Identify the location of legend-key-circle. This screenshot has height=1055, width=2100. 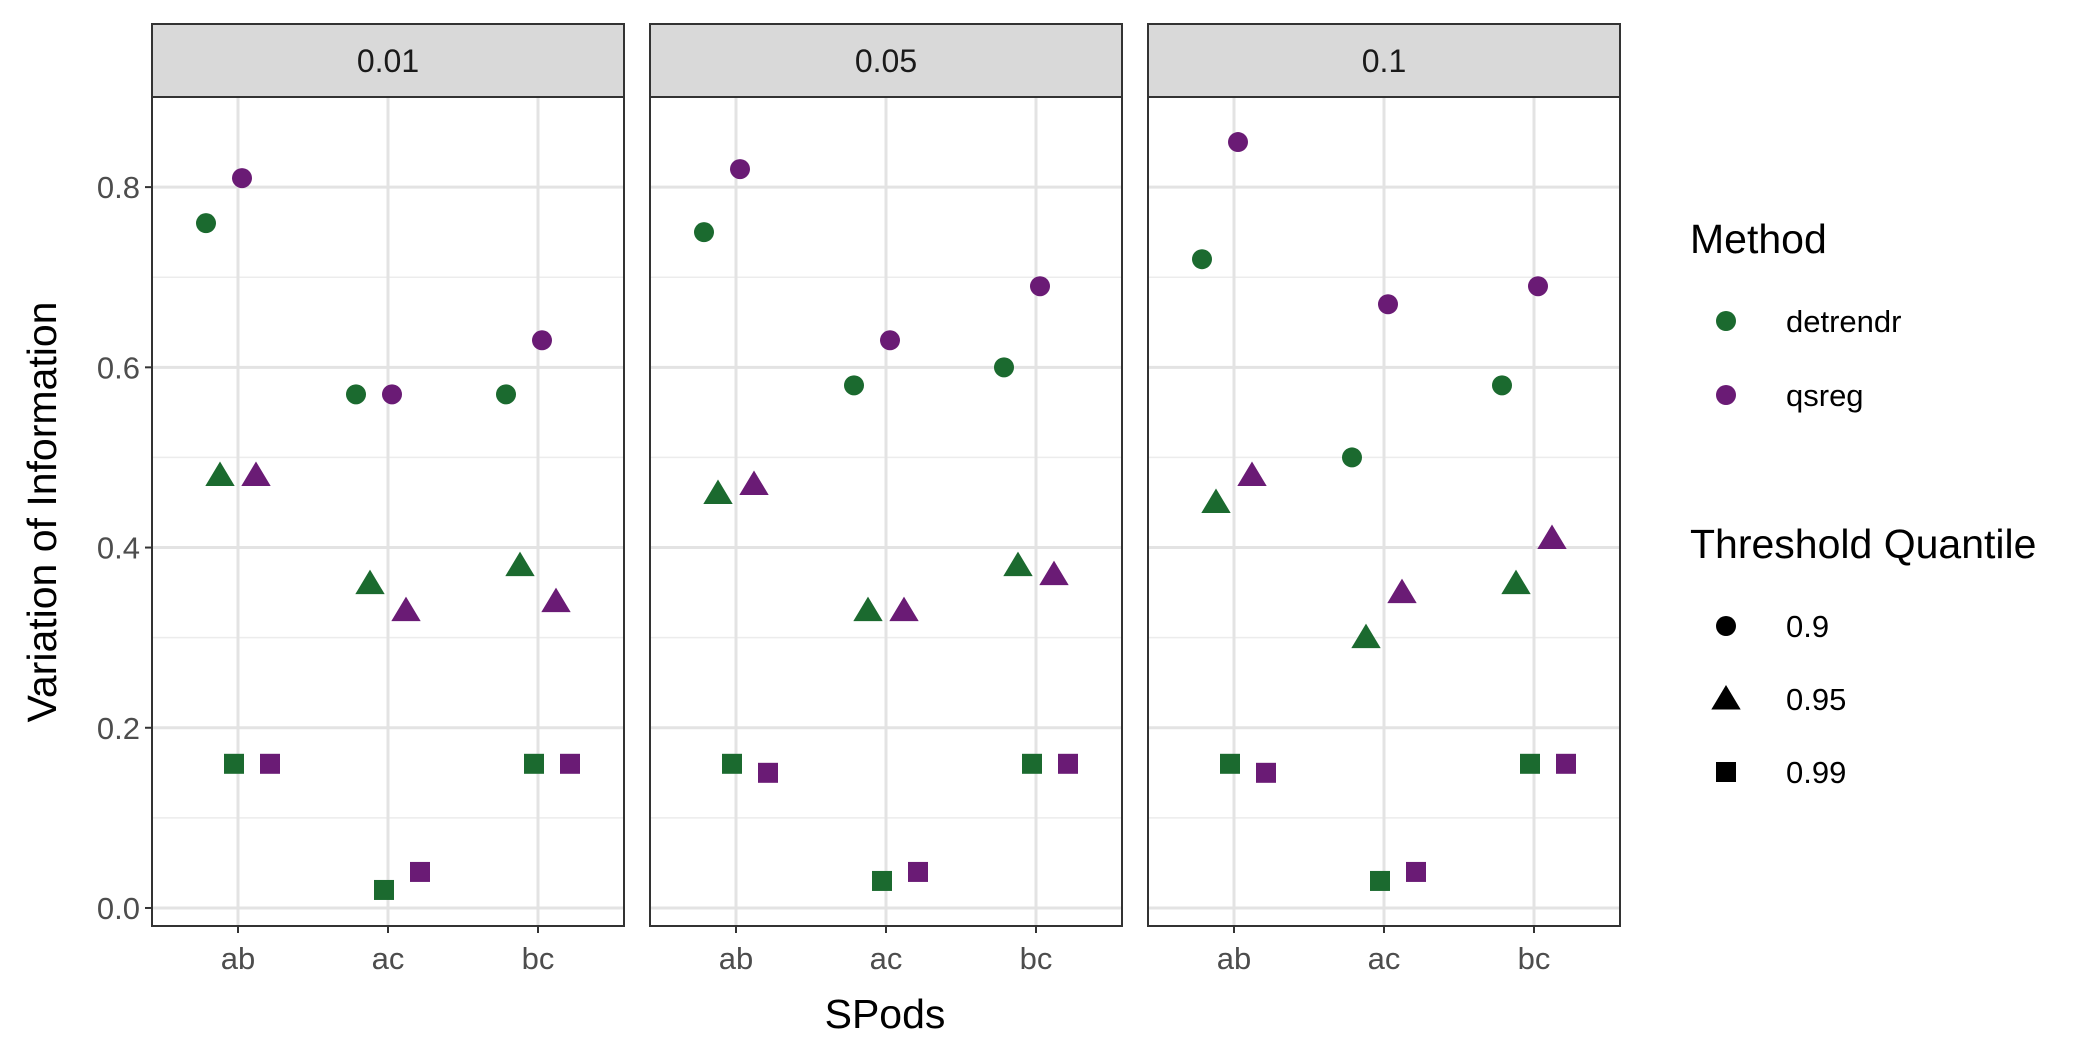
(1726, 626).